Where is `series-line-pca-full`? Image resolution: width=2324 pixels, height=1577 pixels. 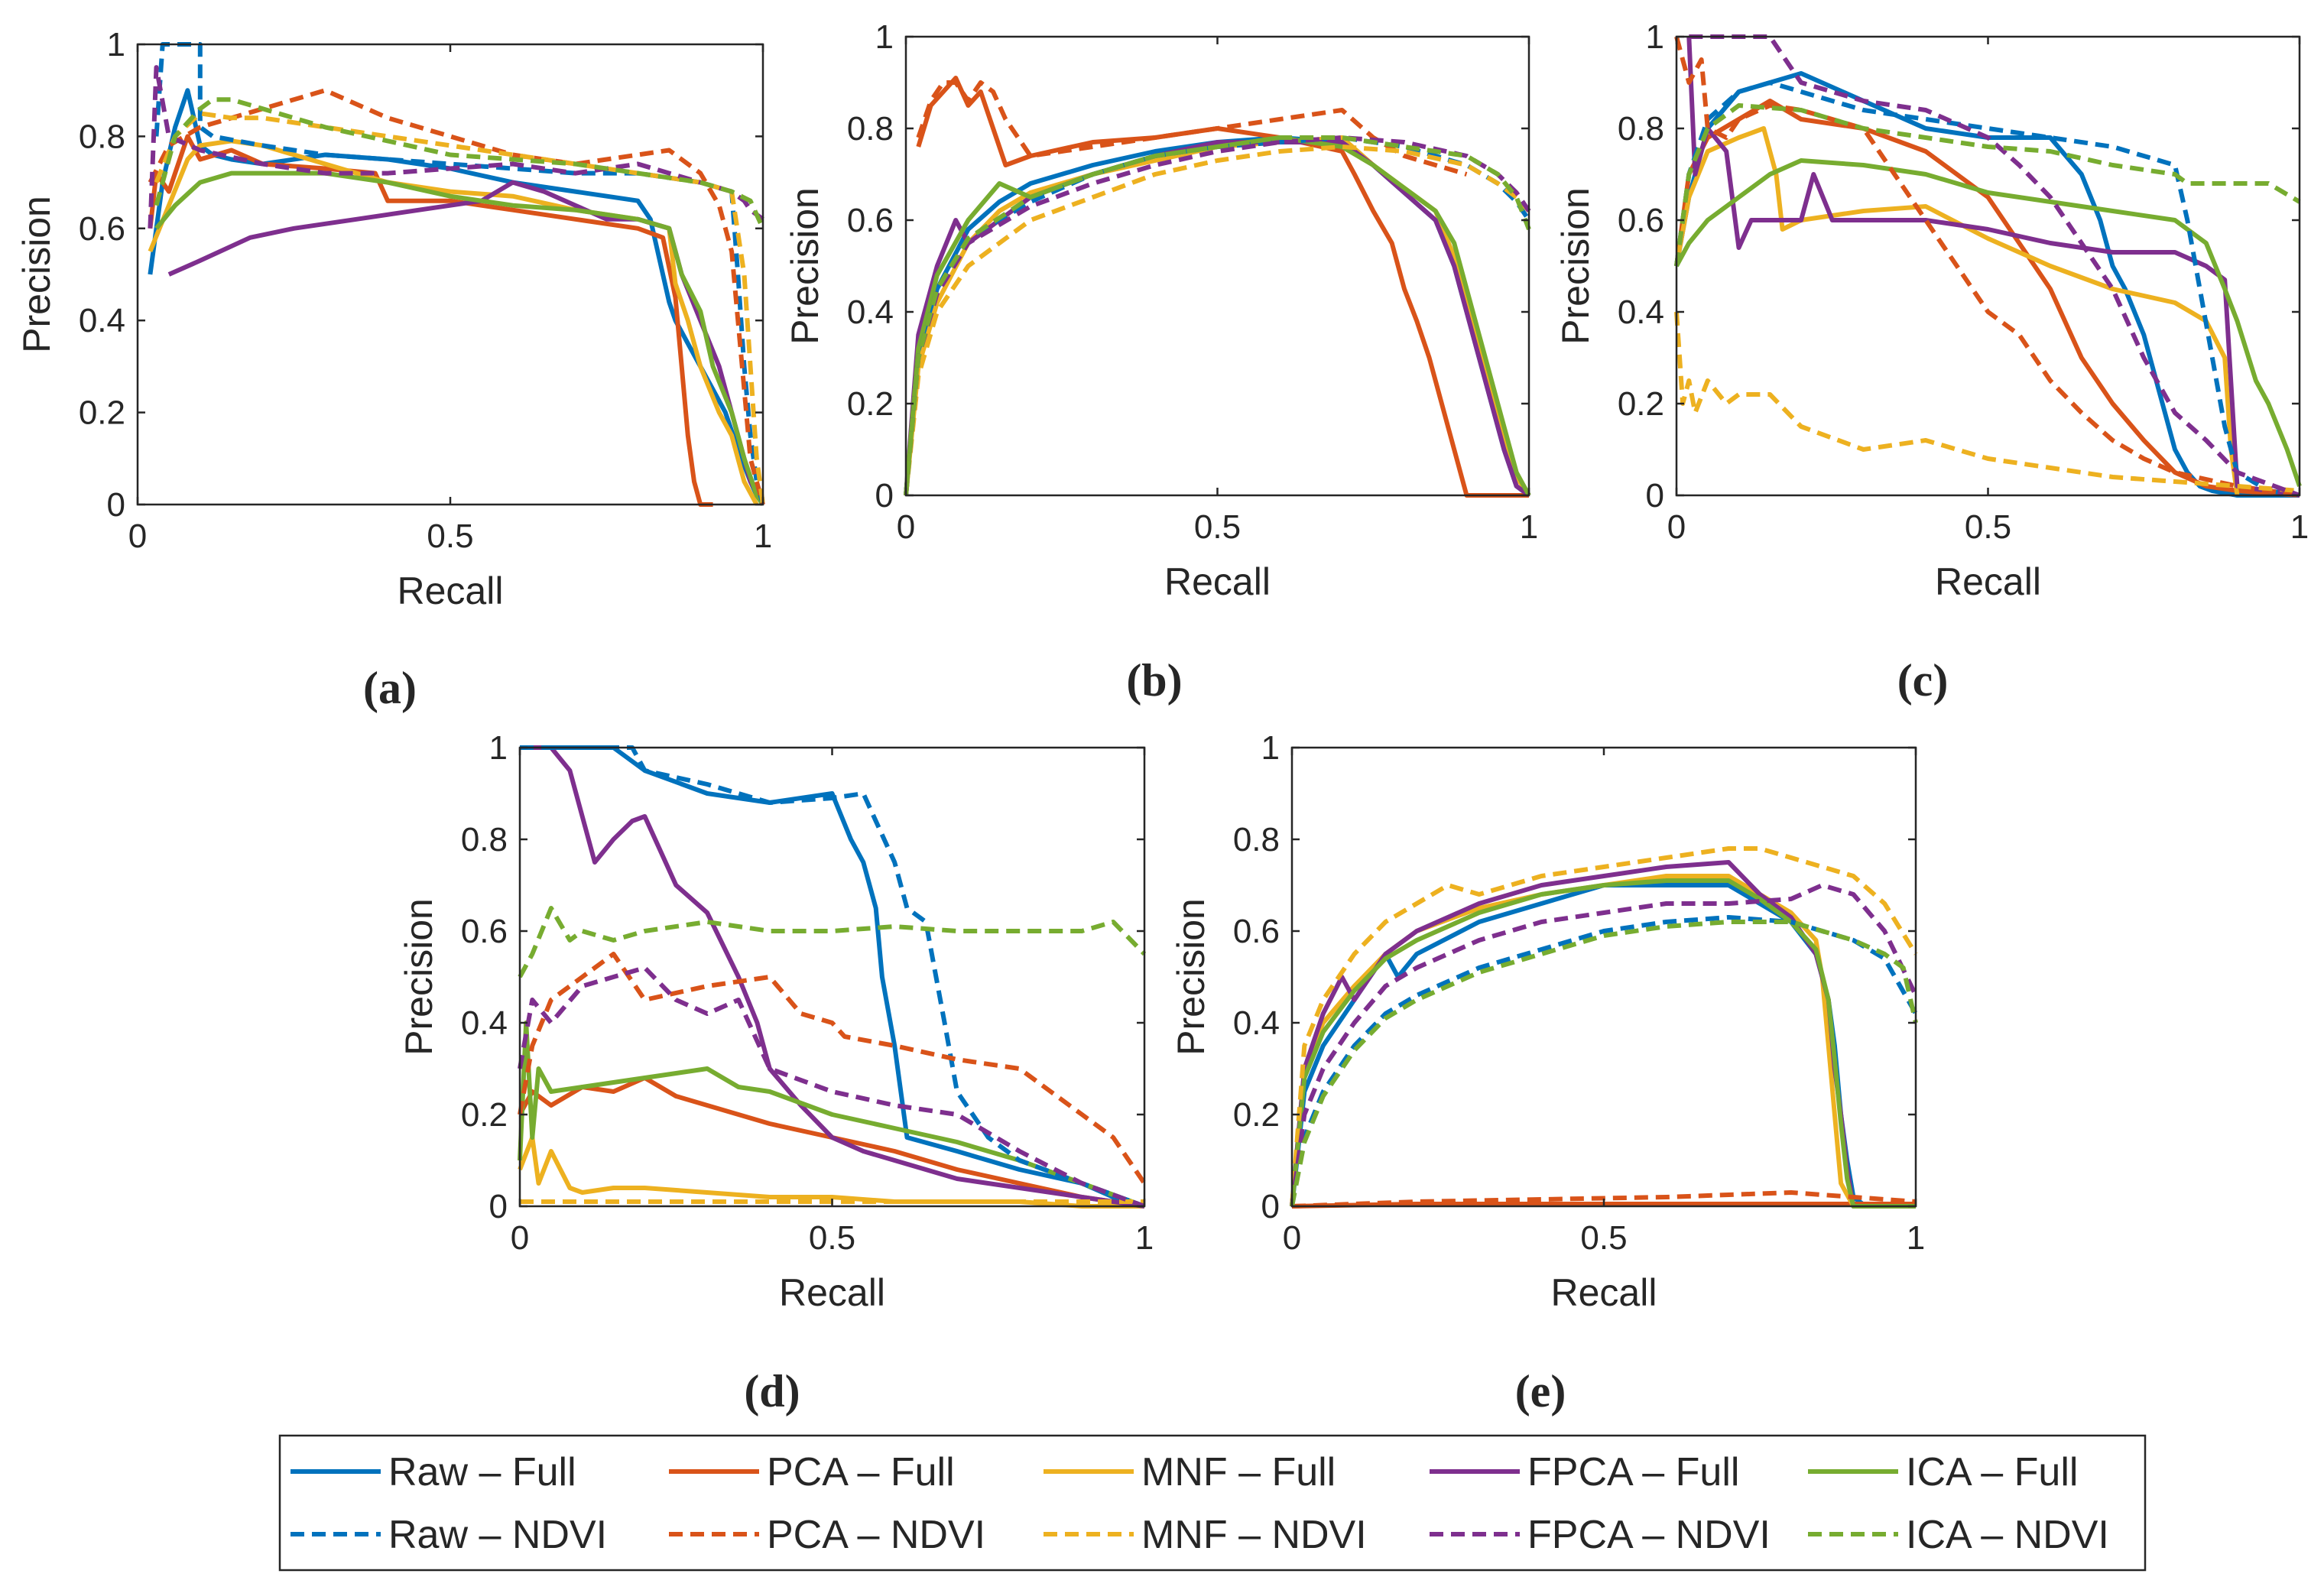
series-line-pca-full is located at coordinates (832, 1142).